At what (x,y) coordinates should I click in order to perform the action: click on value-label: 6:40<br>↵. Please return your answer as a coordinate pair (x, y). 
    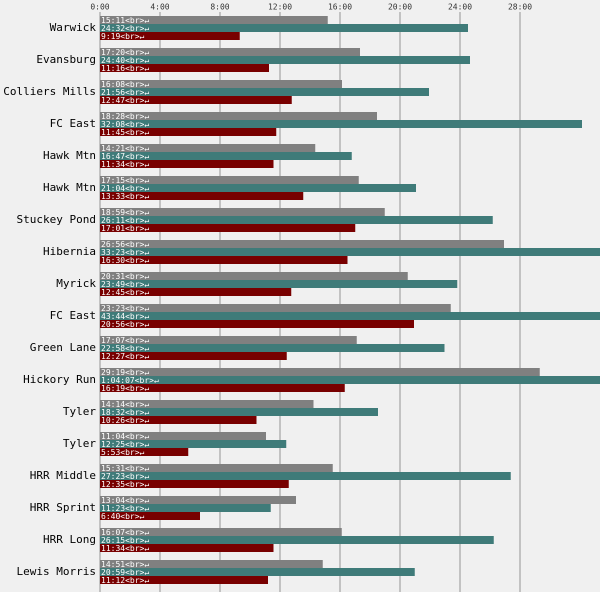
    Looking at the image, I should click on (123, 516).